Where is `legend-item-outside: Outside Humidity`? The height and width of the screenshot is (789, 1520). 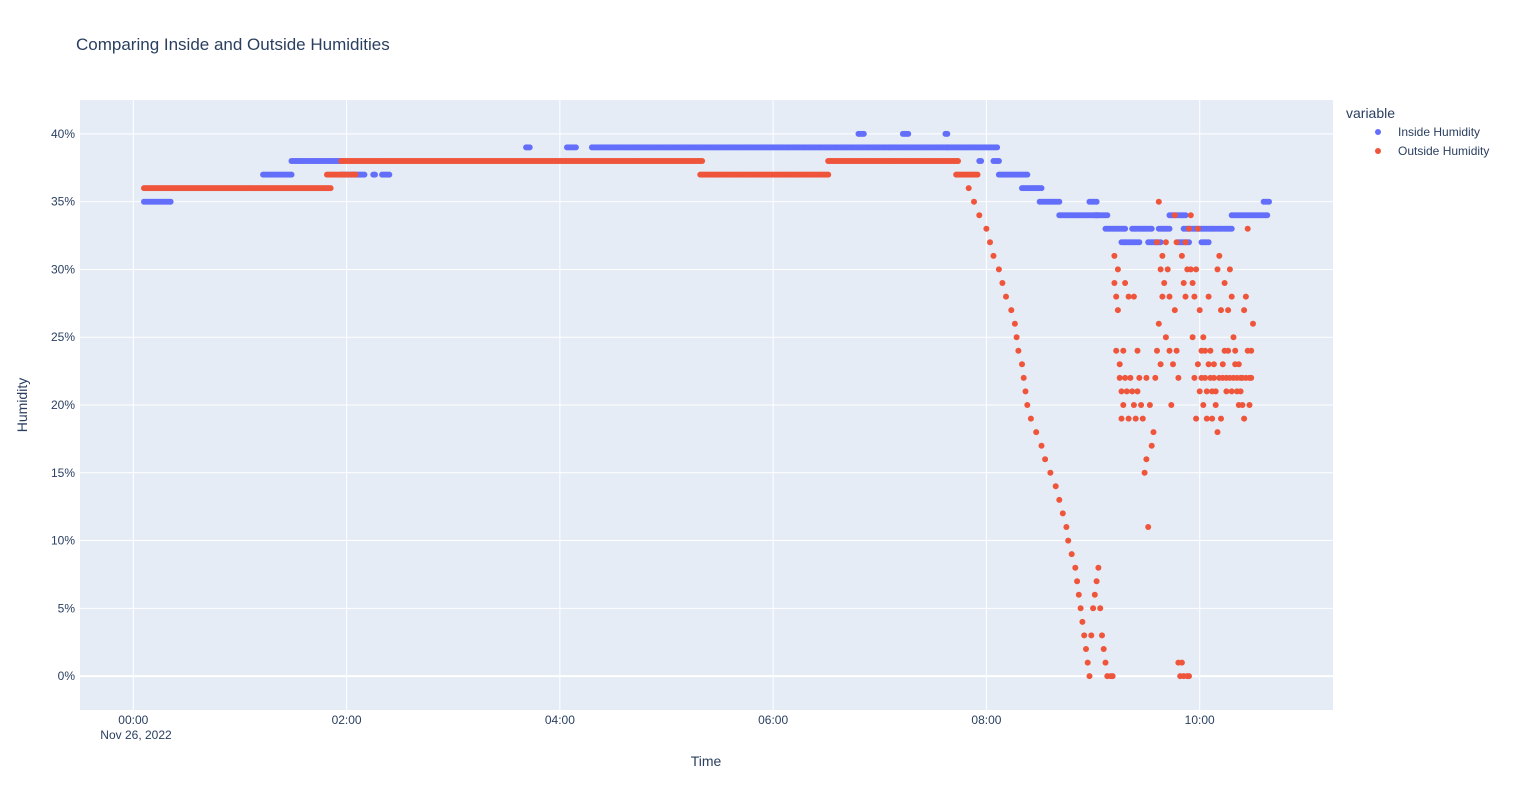
legend-item-outside: Outside Humidity is located at coordinates (1432, 151).